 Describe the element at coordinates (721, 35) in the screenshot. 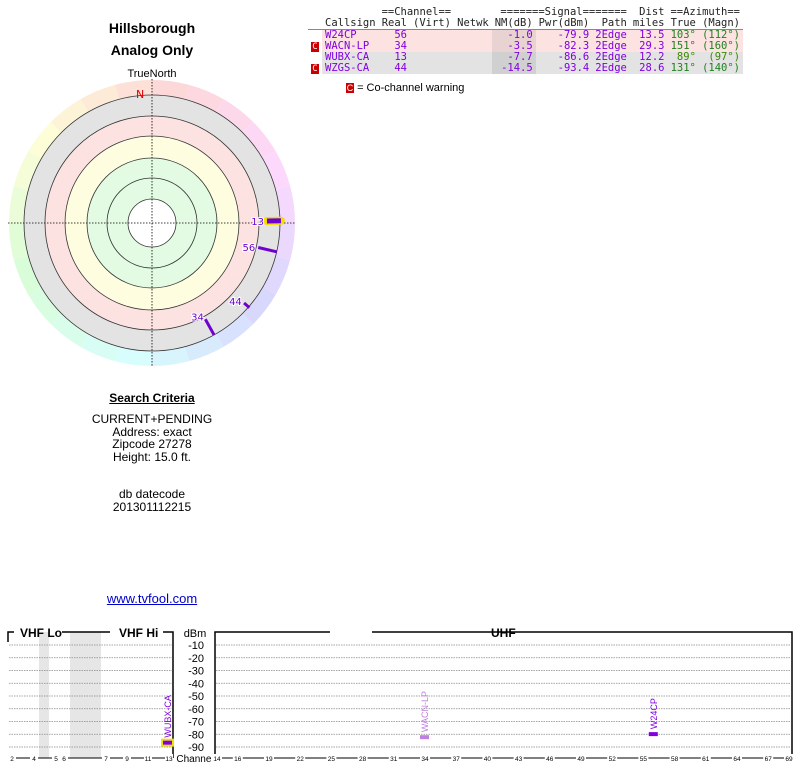

I see `azimuth-magnetic: (112°)` at that location.